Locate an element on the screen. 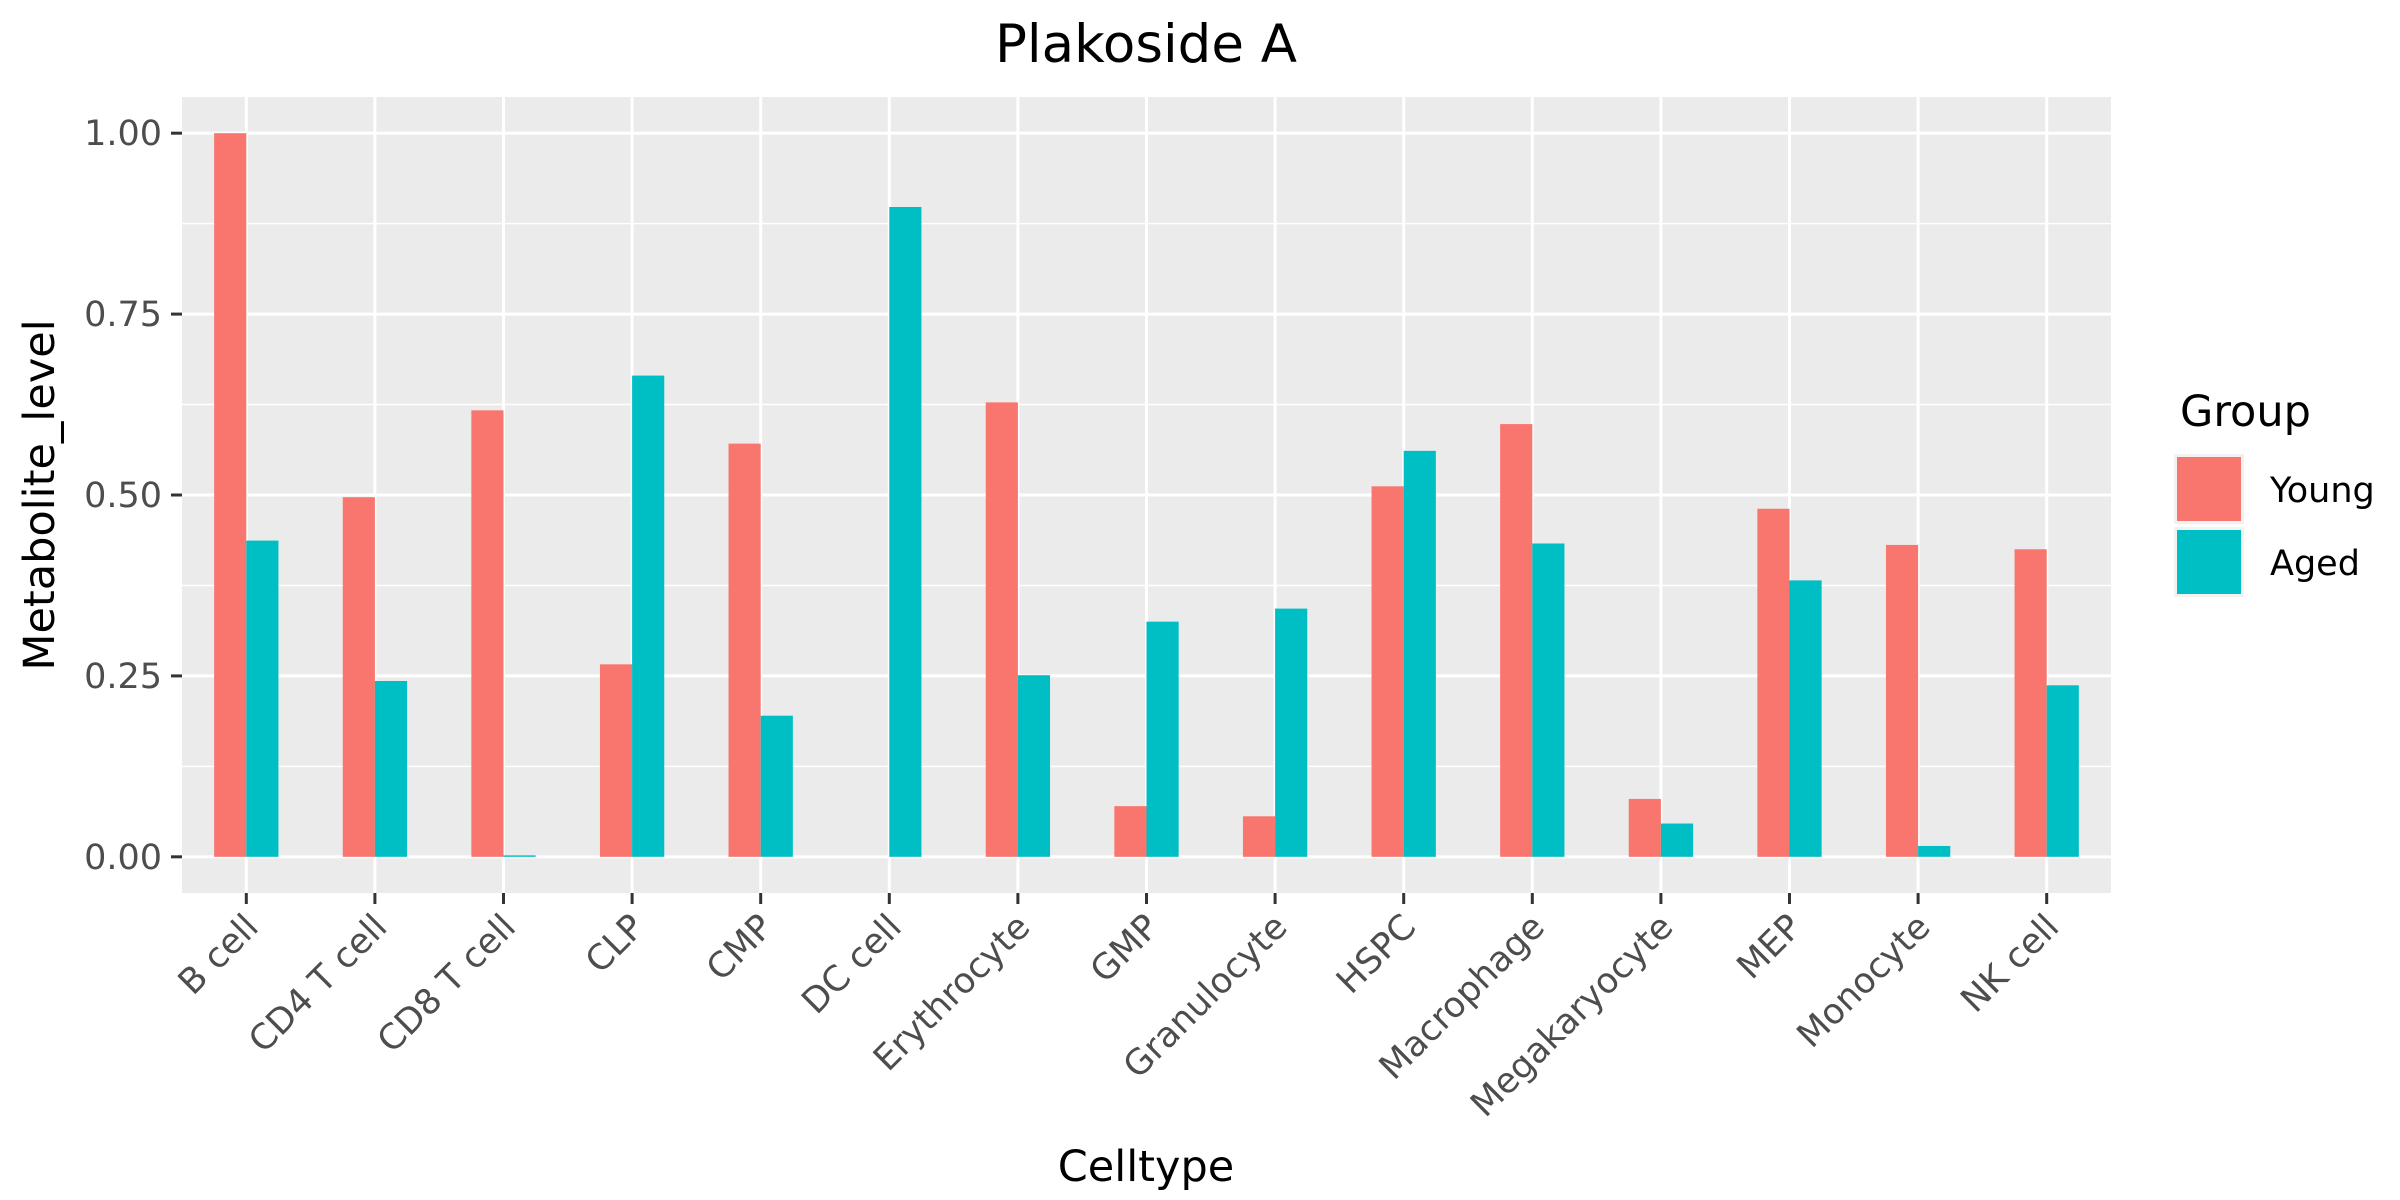 Image resolution: width=2400 pixels, height=1200 pixels. bar-aged-cmp is located at coordinates (776, 786).